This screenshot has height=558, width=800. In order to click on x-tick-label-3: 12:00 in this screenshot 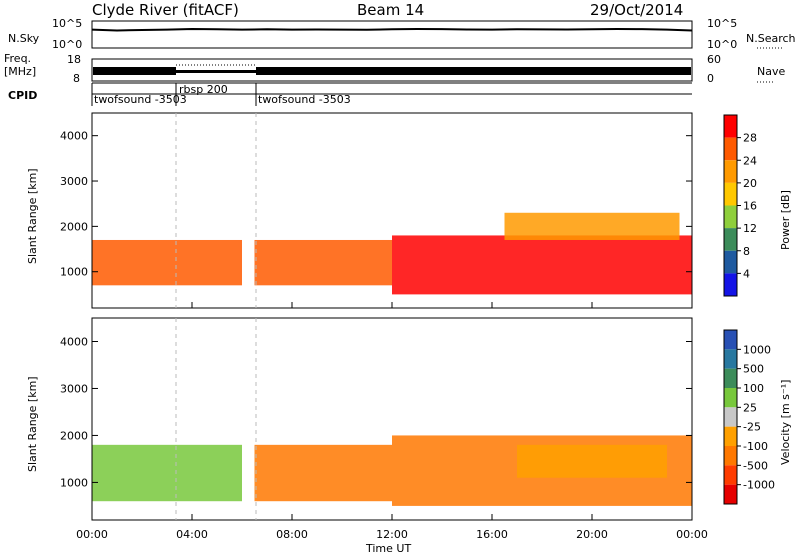, I will do `click(392, 534)`.